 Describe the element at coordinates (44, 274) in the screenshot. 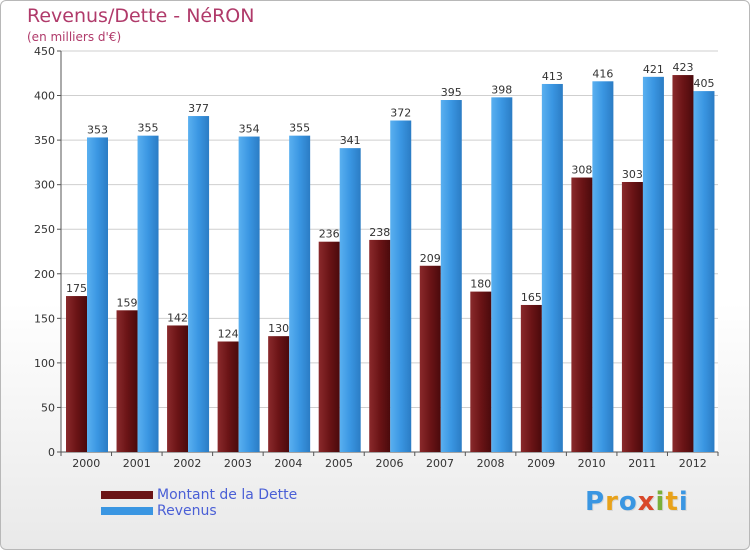

I see `y-tick-label: 200` at that location.